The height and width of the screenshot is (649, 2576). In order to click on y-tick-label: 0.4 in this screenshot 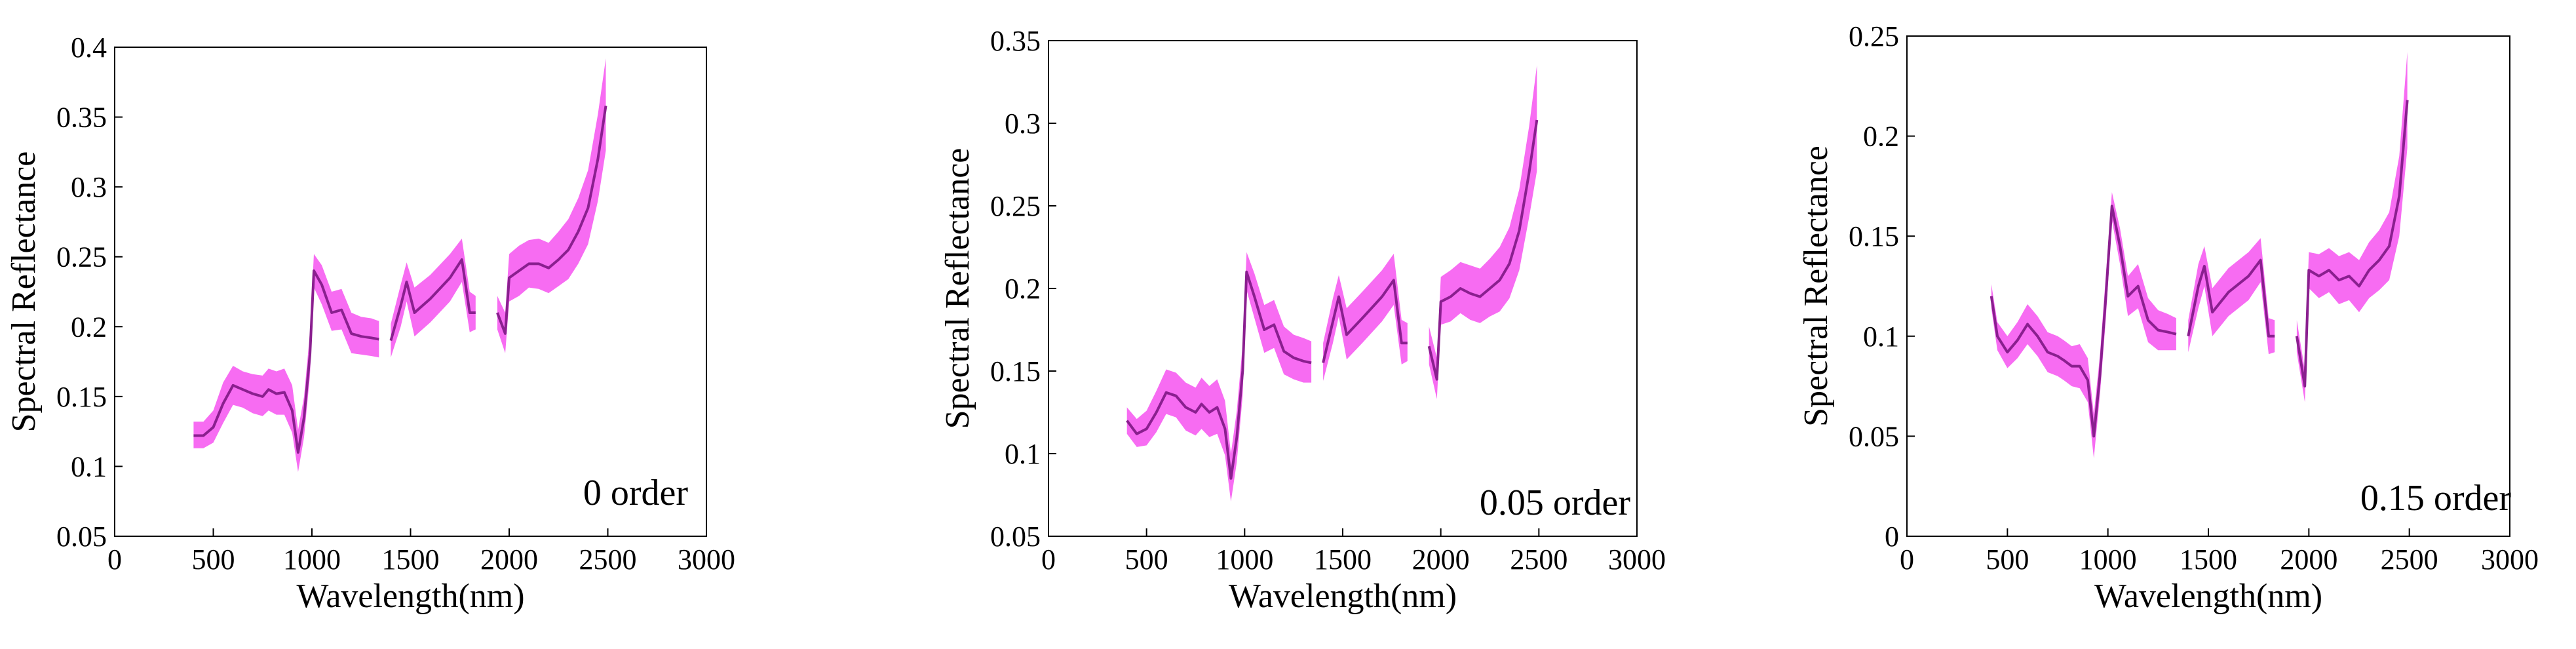, I will do `click(89, 47)`.